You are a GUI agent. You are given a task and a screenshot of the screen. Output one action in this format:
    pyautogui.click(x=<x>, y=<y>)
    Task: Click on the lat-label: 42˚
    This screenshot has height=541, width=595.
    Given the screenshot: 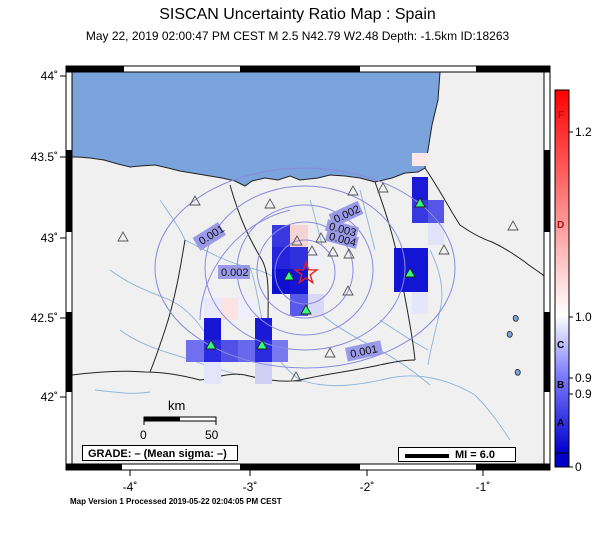 What is the action you would take?
    pyautogui.click(x=49, y=397)
    